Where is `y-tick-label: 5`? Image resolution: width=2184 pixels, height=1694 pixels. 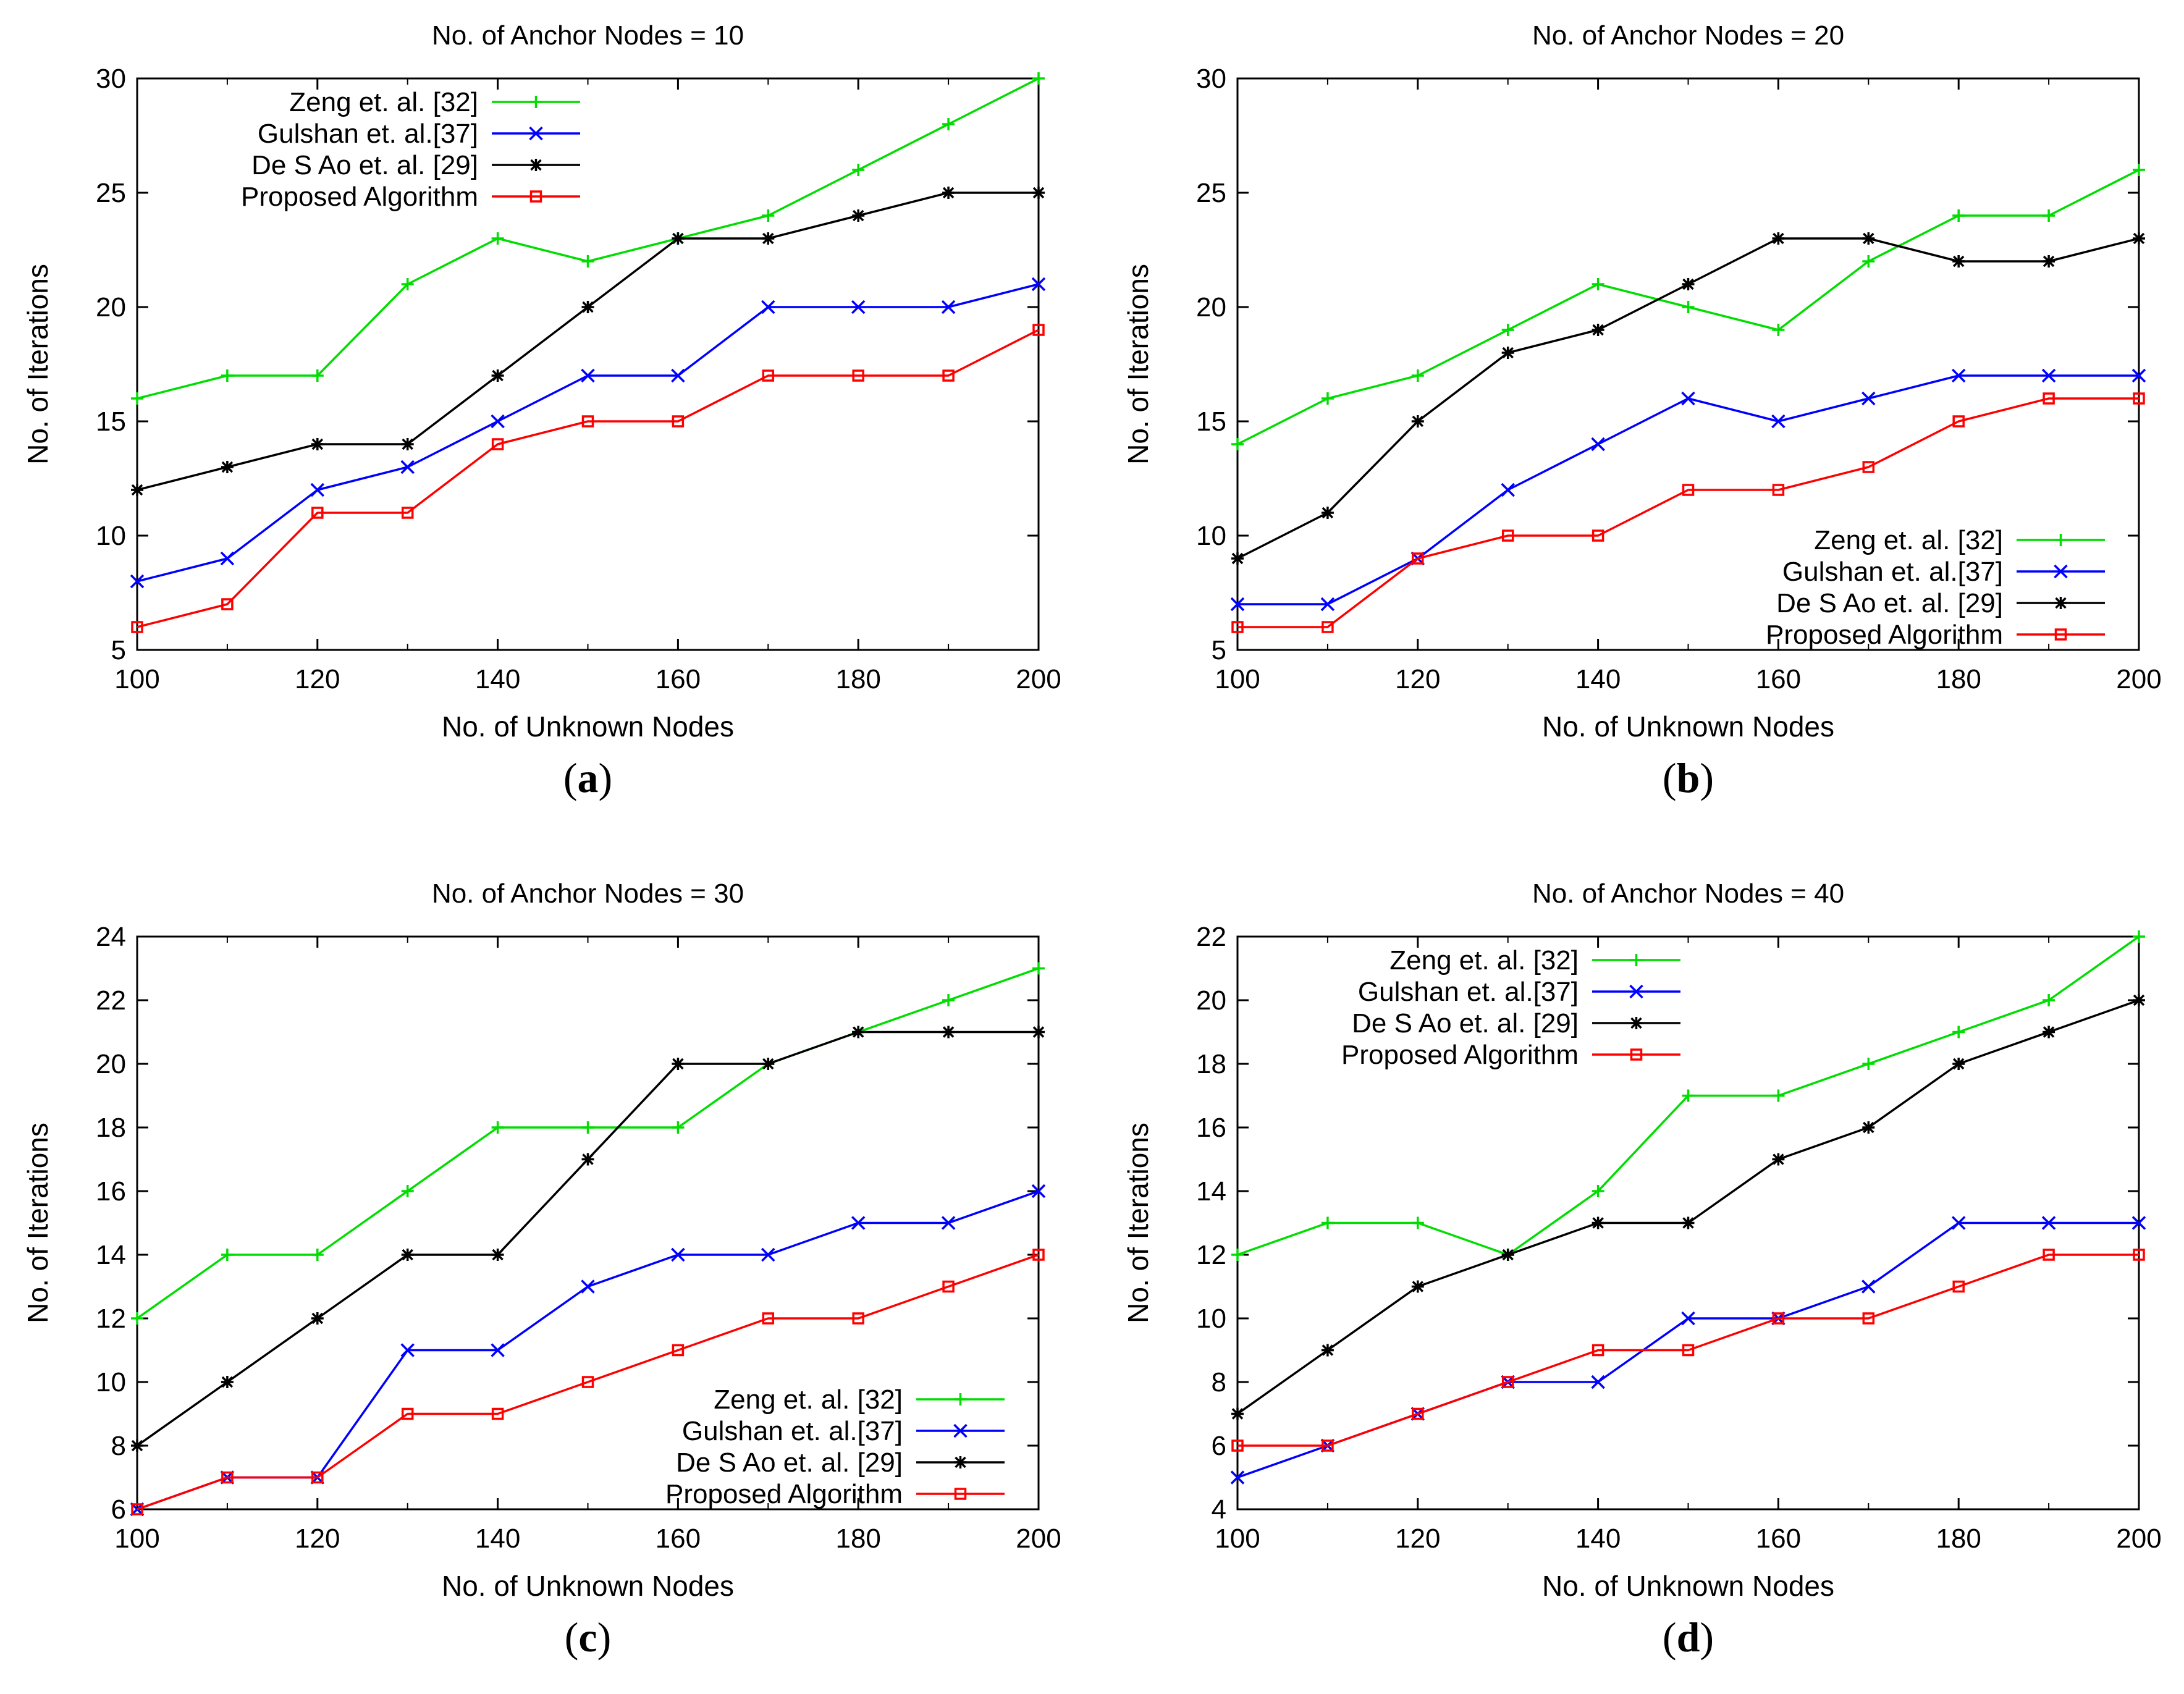 y-tick-label: 5 is located at coordinates (118, 650).